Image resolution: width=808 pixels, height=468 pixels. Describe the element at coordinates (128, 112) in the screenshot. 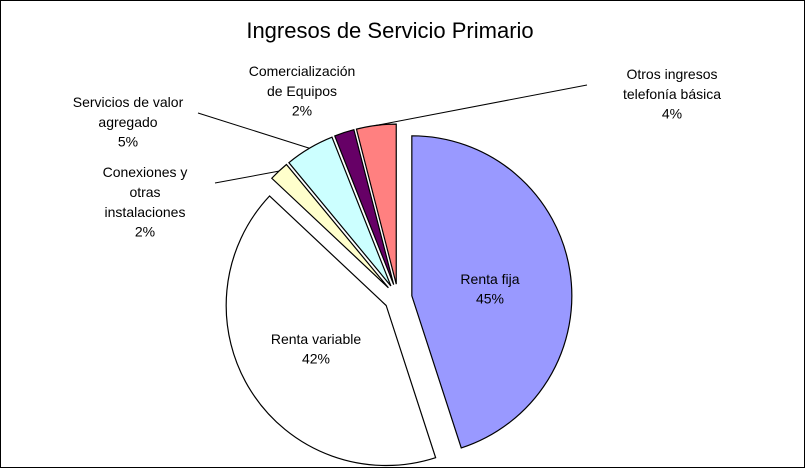

I see `slice-label: Servicios de valor agregado` at that location.